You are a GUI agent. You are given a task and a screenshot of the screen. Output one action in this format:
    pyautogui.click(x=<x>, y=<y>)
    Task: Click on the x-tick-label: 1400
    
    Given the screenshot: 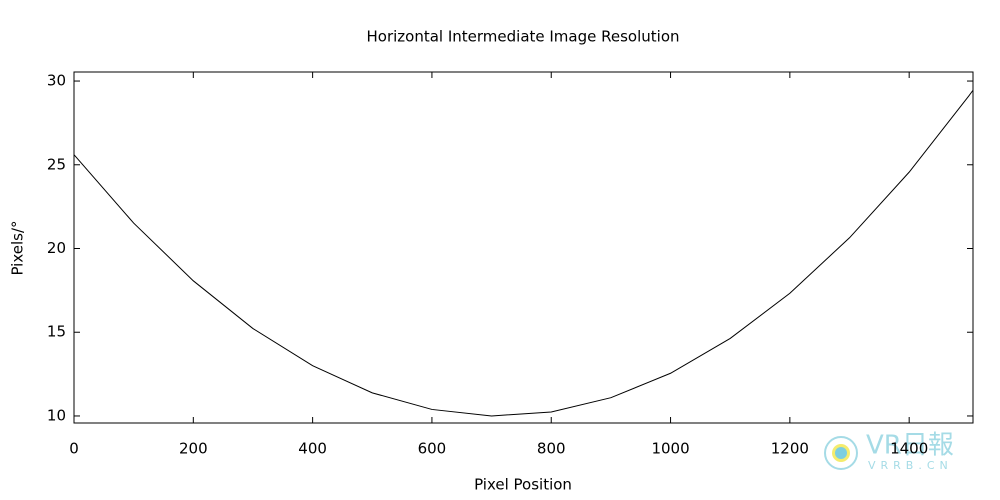 What is the action you would take?
    pyautogui.click(x=909, y=449)
    